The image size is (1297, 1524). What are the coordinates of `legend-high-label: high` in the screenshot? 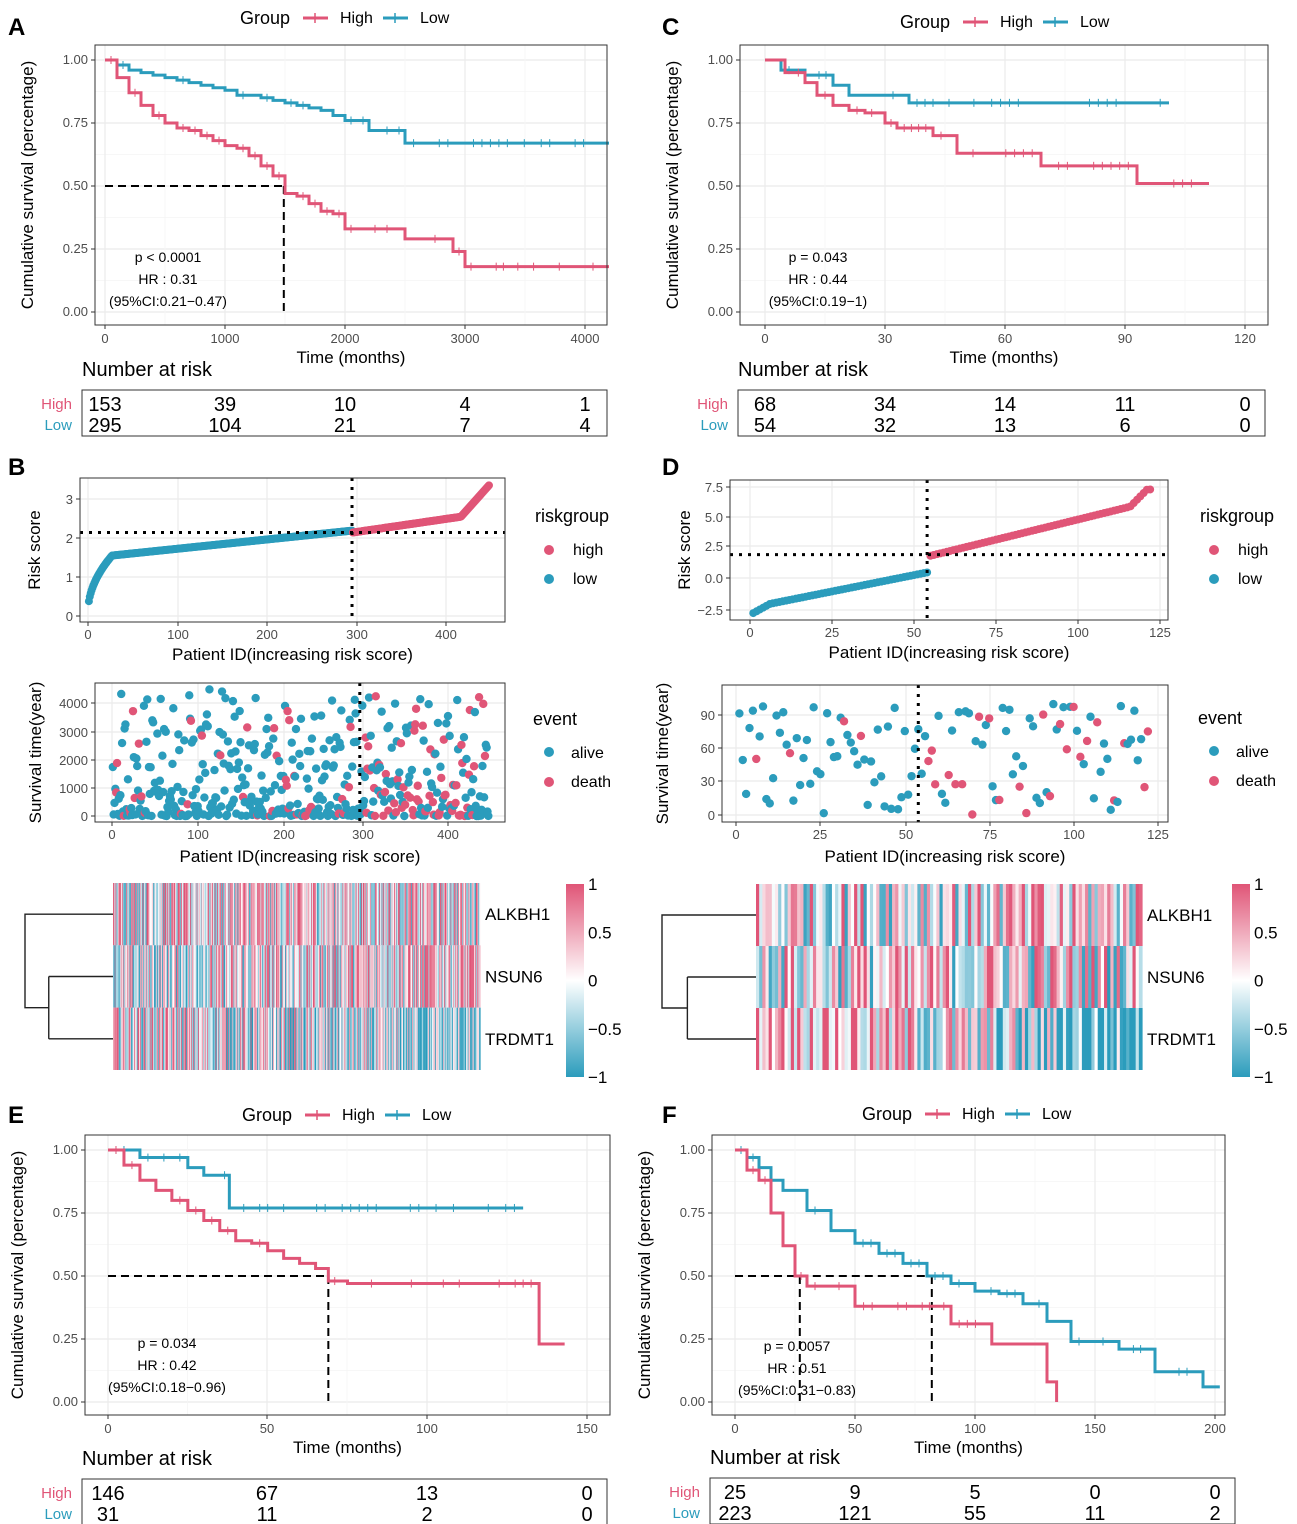 It's located at (588, 550).